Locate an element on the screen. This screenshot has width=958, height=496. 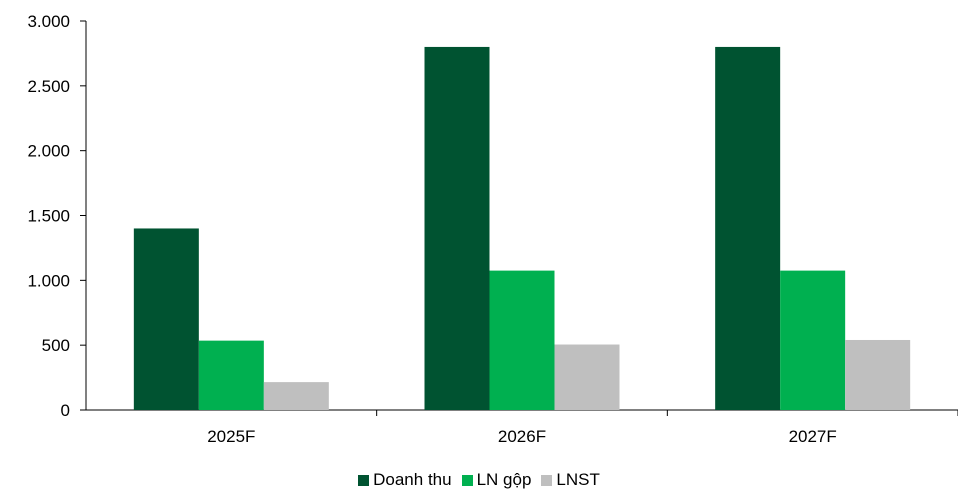
y-tick-label: 0 is located at coordinates (65, 410).